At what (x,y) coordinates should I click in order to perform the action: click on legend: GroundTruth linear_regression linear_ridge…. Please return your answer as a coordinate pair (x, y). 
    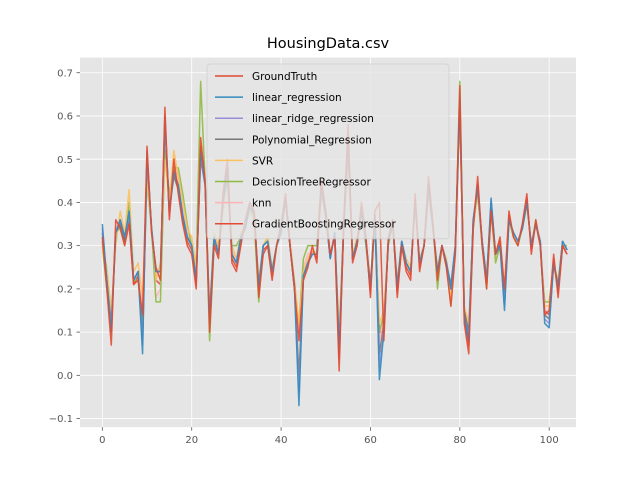
    Looking at the image, I should click on (328, 151).